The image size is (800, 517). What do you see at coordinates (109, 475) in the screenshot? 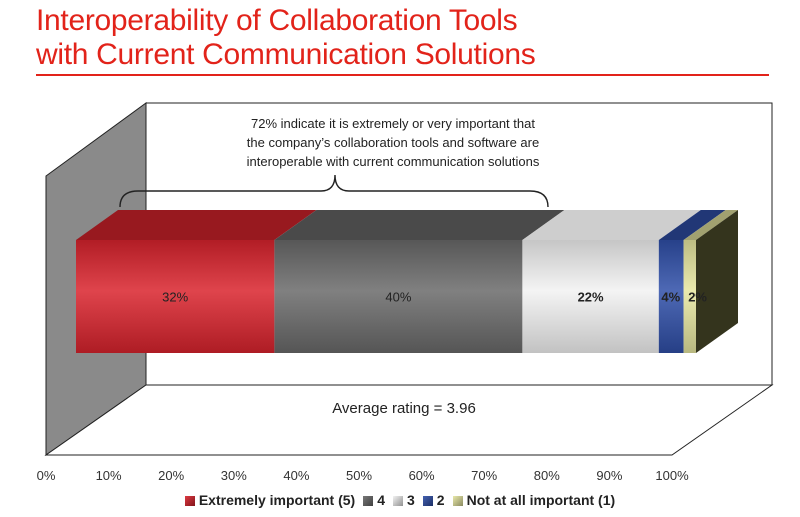
I see `x-tick-label: 10%` at bounding box center [109, 475].